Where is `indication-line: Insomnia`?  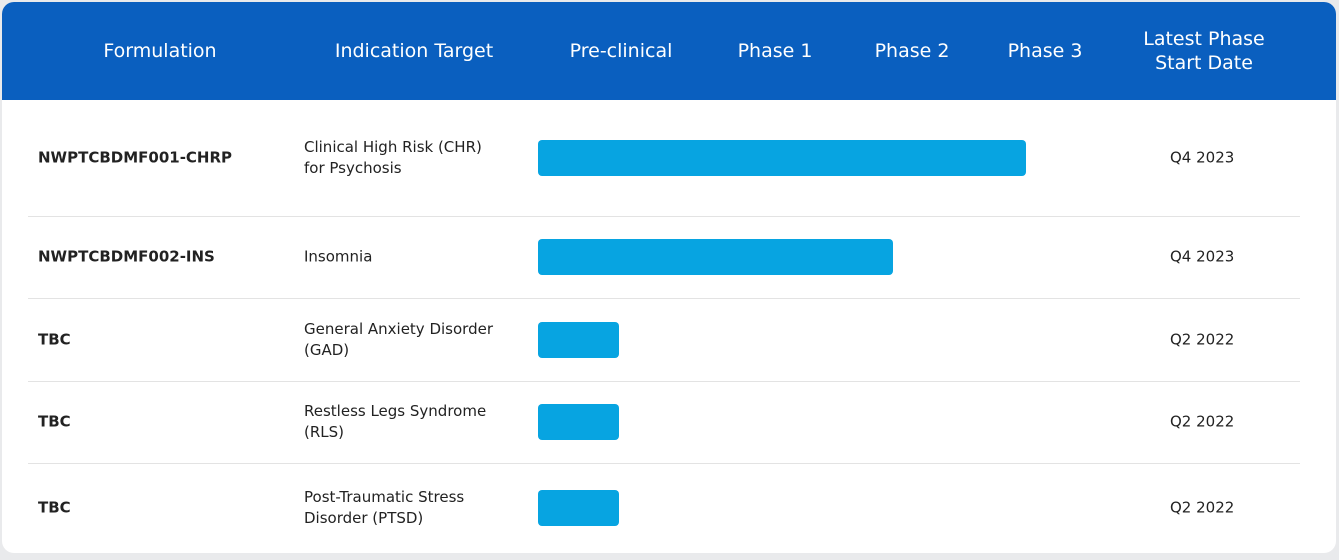 indication-line: Insomnia is located at coordinates (338, 256).